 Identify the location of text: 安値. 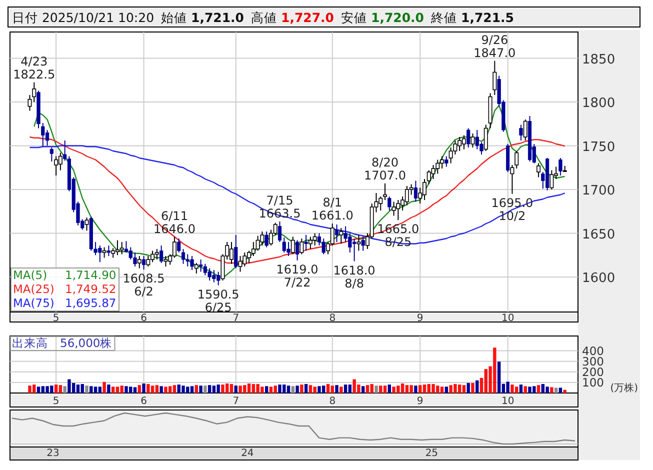
(354, 17).